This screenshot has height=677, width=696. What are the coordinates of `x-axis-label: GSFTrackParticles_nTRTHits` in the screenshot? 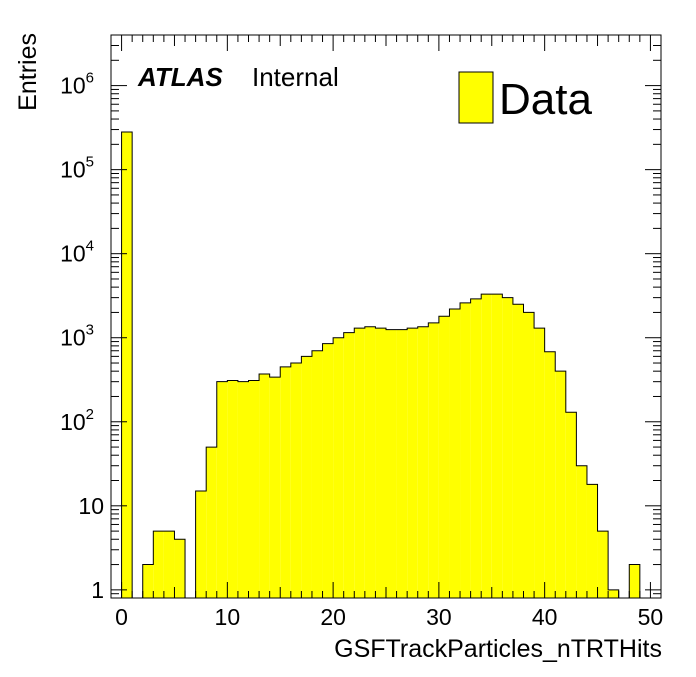 It's located at (498, 649).